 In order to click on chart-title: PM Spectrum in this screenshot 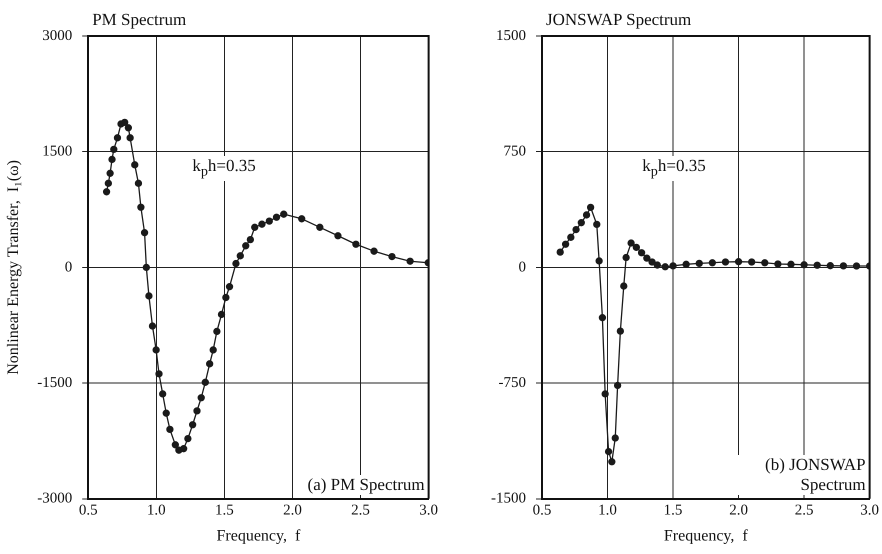, I will do `click(139, 20)`.